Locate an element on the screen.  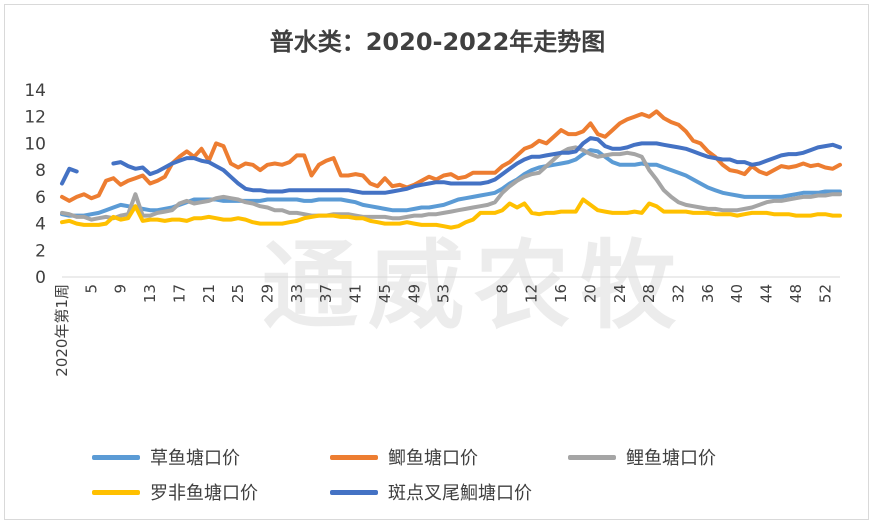
watermark: 通威农牧 is located at coordinates (474, 286).